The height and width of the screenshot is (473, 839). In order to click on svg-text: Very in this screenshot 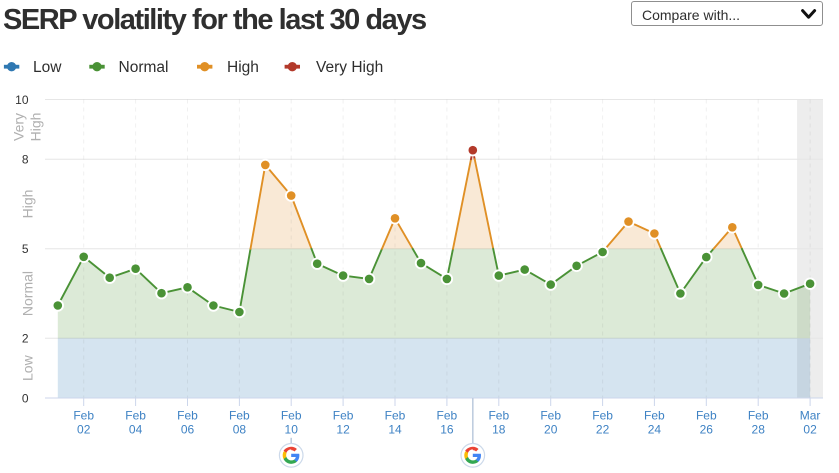, I will do `click(19, 127)`.